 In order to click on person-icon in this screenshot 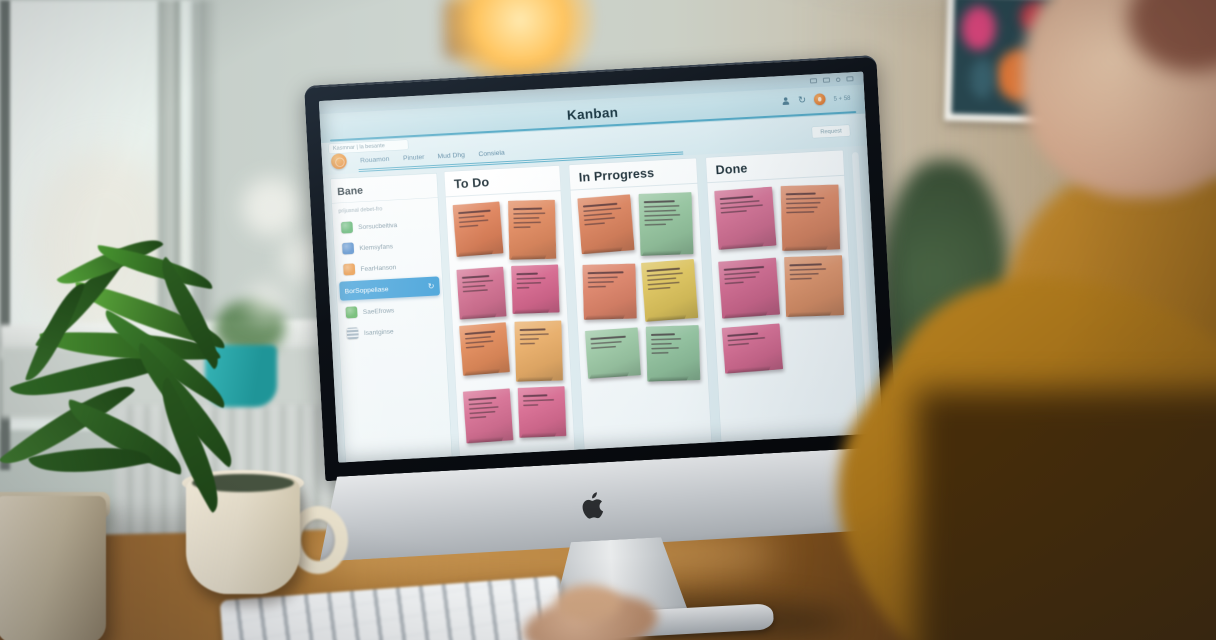, I will do `click(786, 101)`.